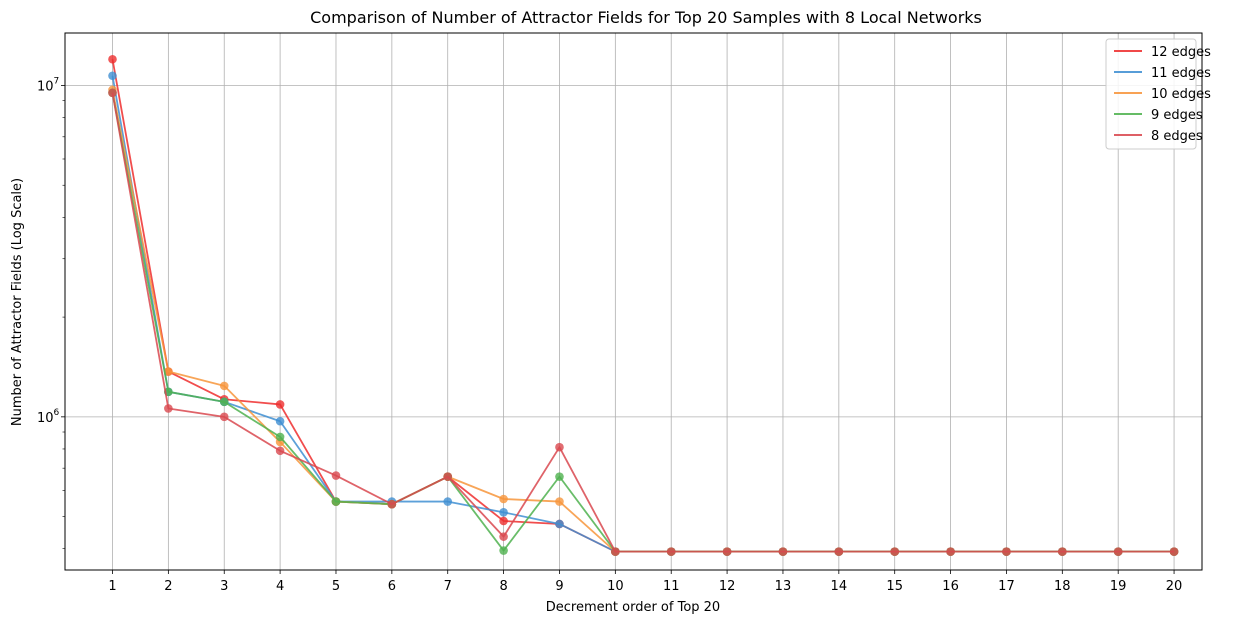 The height and width of the screenshot is (624, 1237). What do you see at coordinates (950, 586) in the screenshot?
I see `x-tick-label: 16` at bounding box center [950, 586].